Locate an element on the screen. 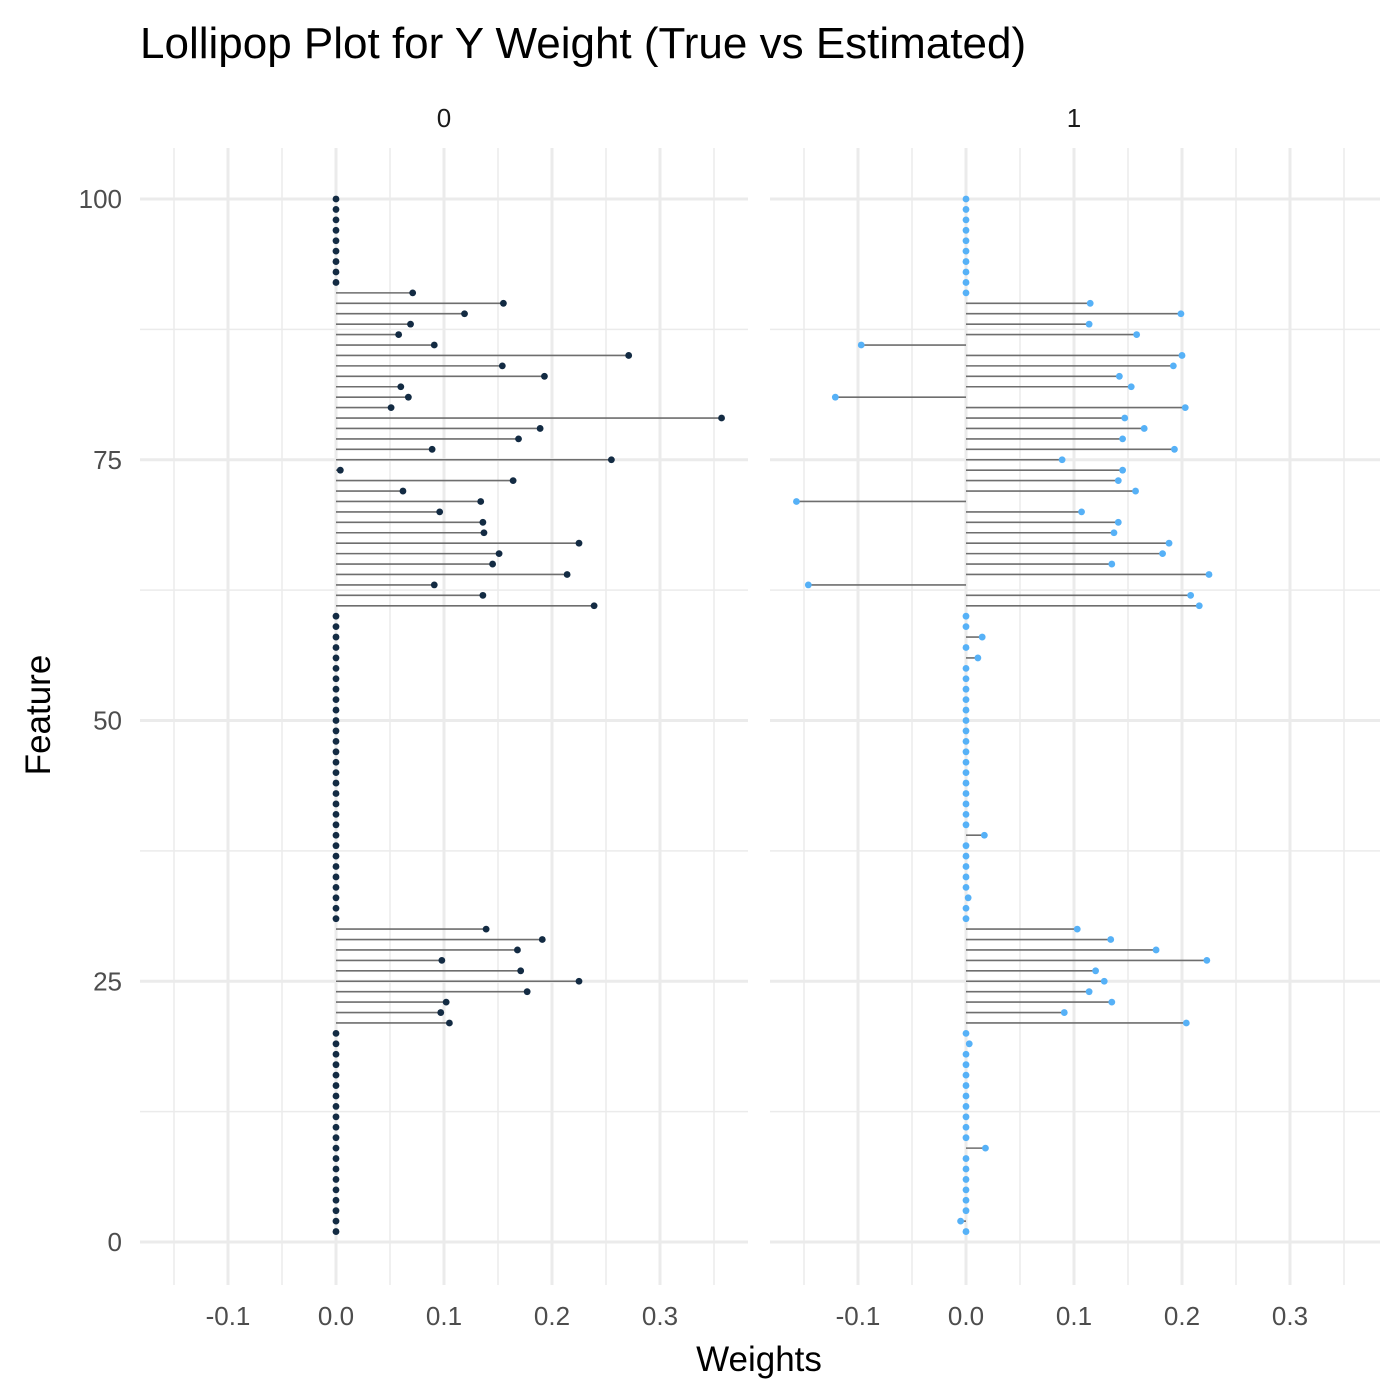  x-tick-label: 0.2 is located at coordinates (1182, 1316).